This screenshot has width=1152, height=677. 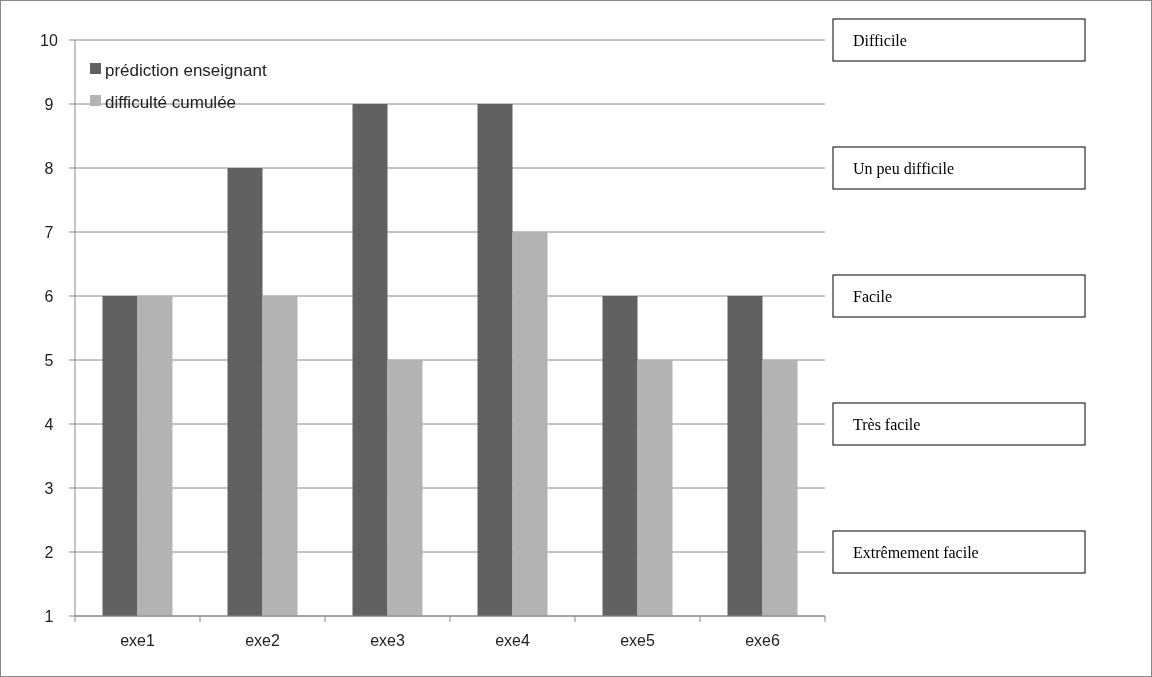 What do you see at coordinates (873, 296) in the screenshot?
I see `text: Facile` at bounding box center [873, 296].